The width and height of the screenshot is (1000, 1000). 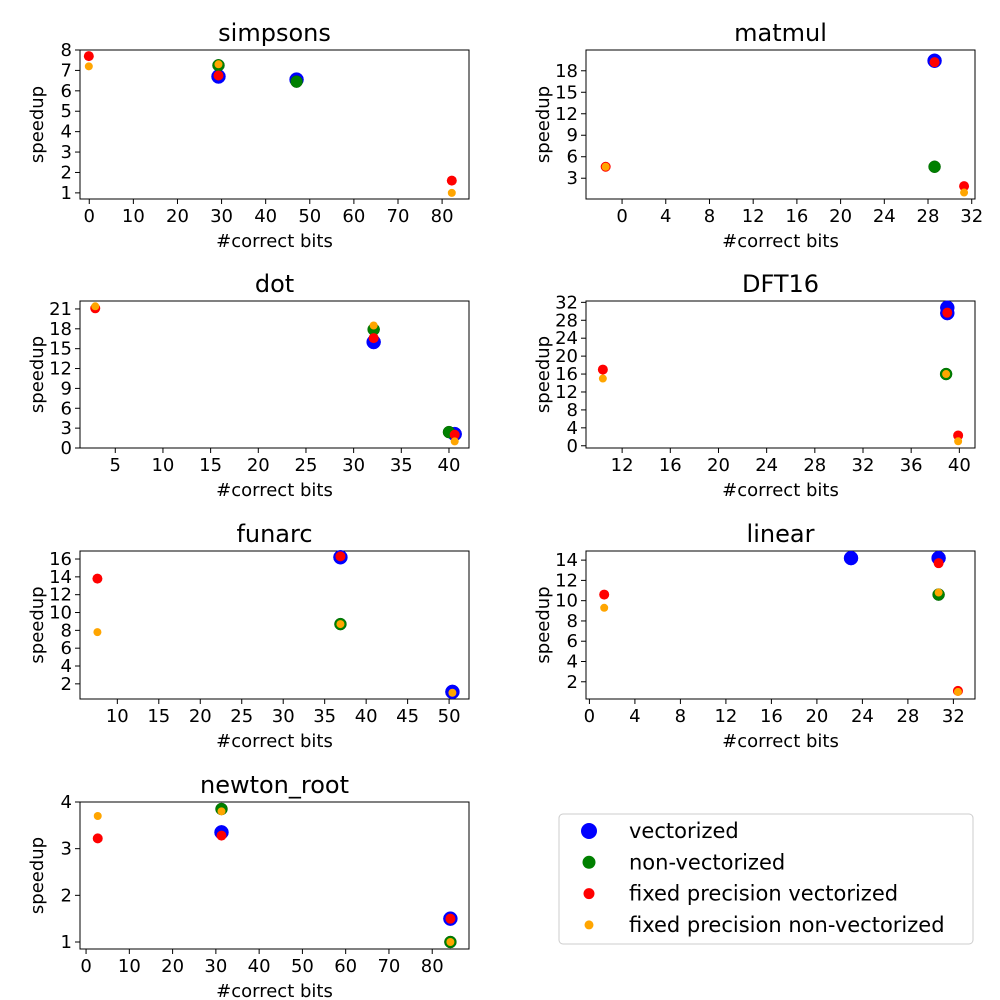 What do you see at coordinates (566, 302) in the screenshot?
I see `y-tick-label: 32` at bounding box center [566, 302].